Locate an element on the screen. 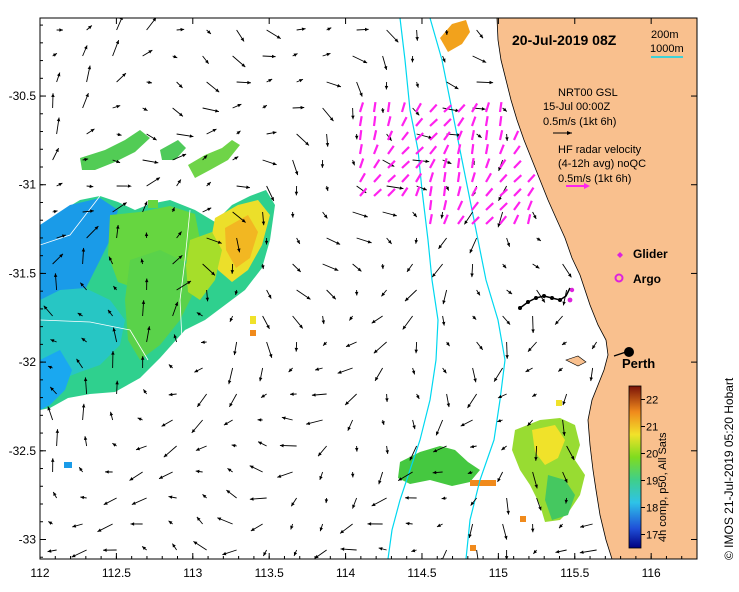  current-arrow is located at coordinates (477, 554).